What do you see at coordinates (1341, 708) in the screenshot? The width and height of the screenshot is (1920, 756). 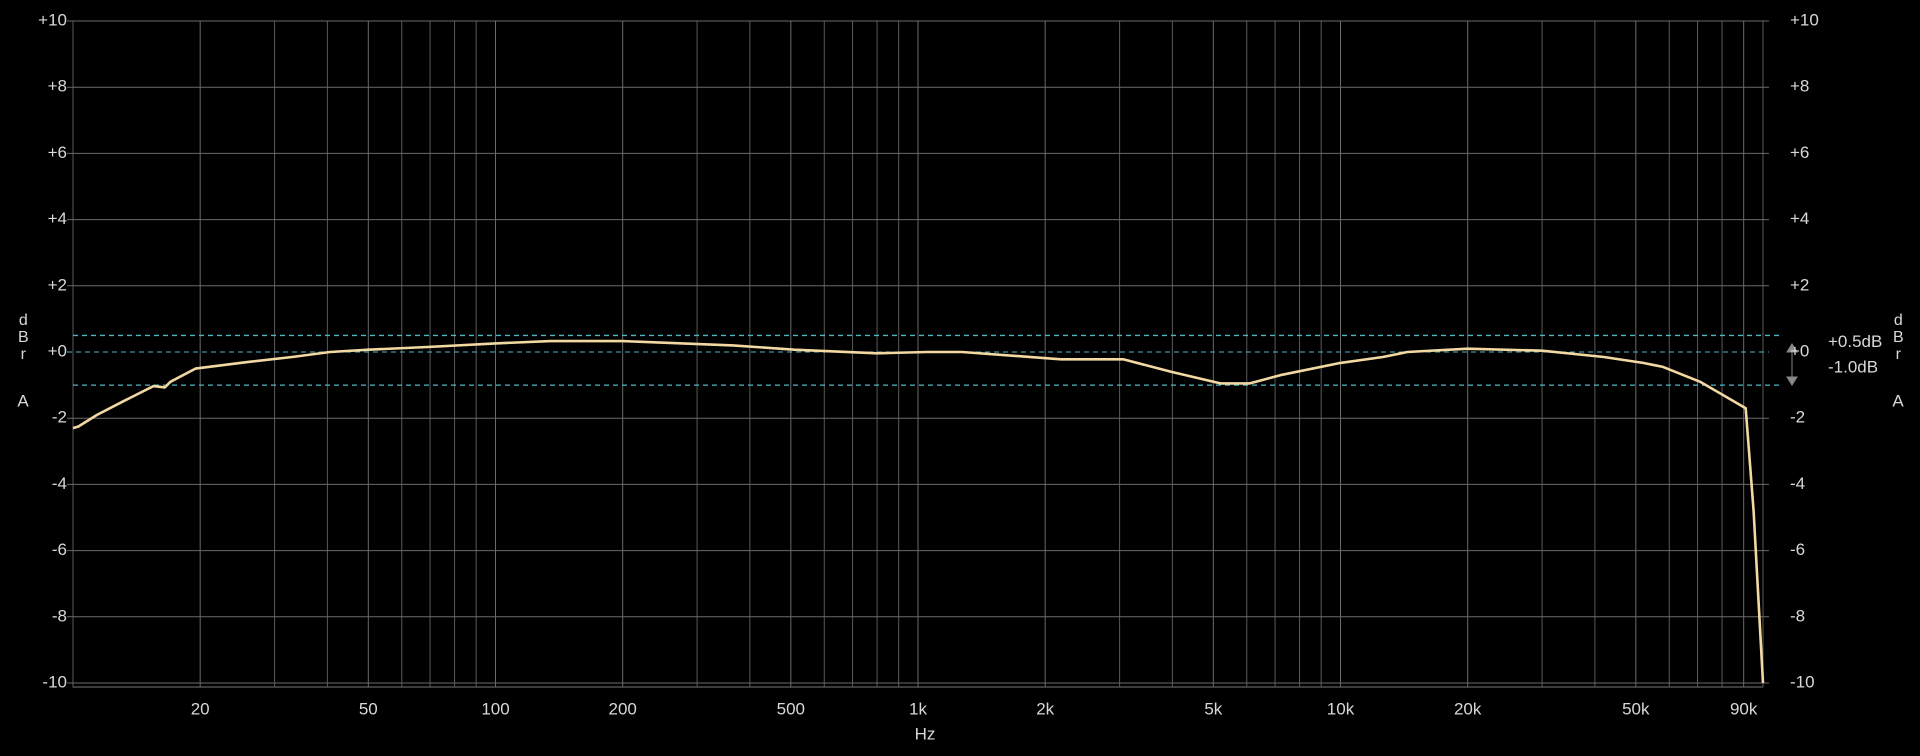 I see `x-tick-label: 10k` at bounding box center [1341, 708].